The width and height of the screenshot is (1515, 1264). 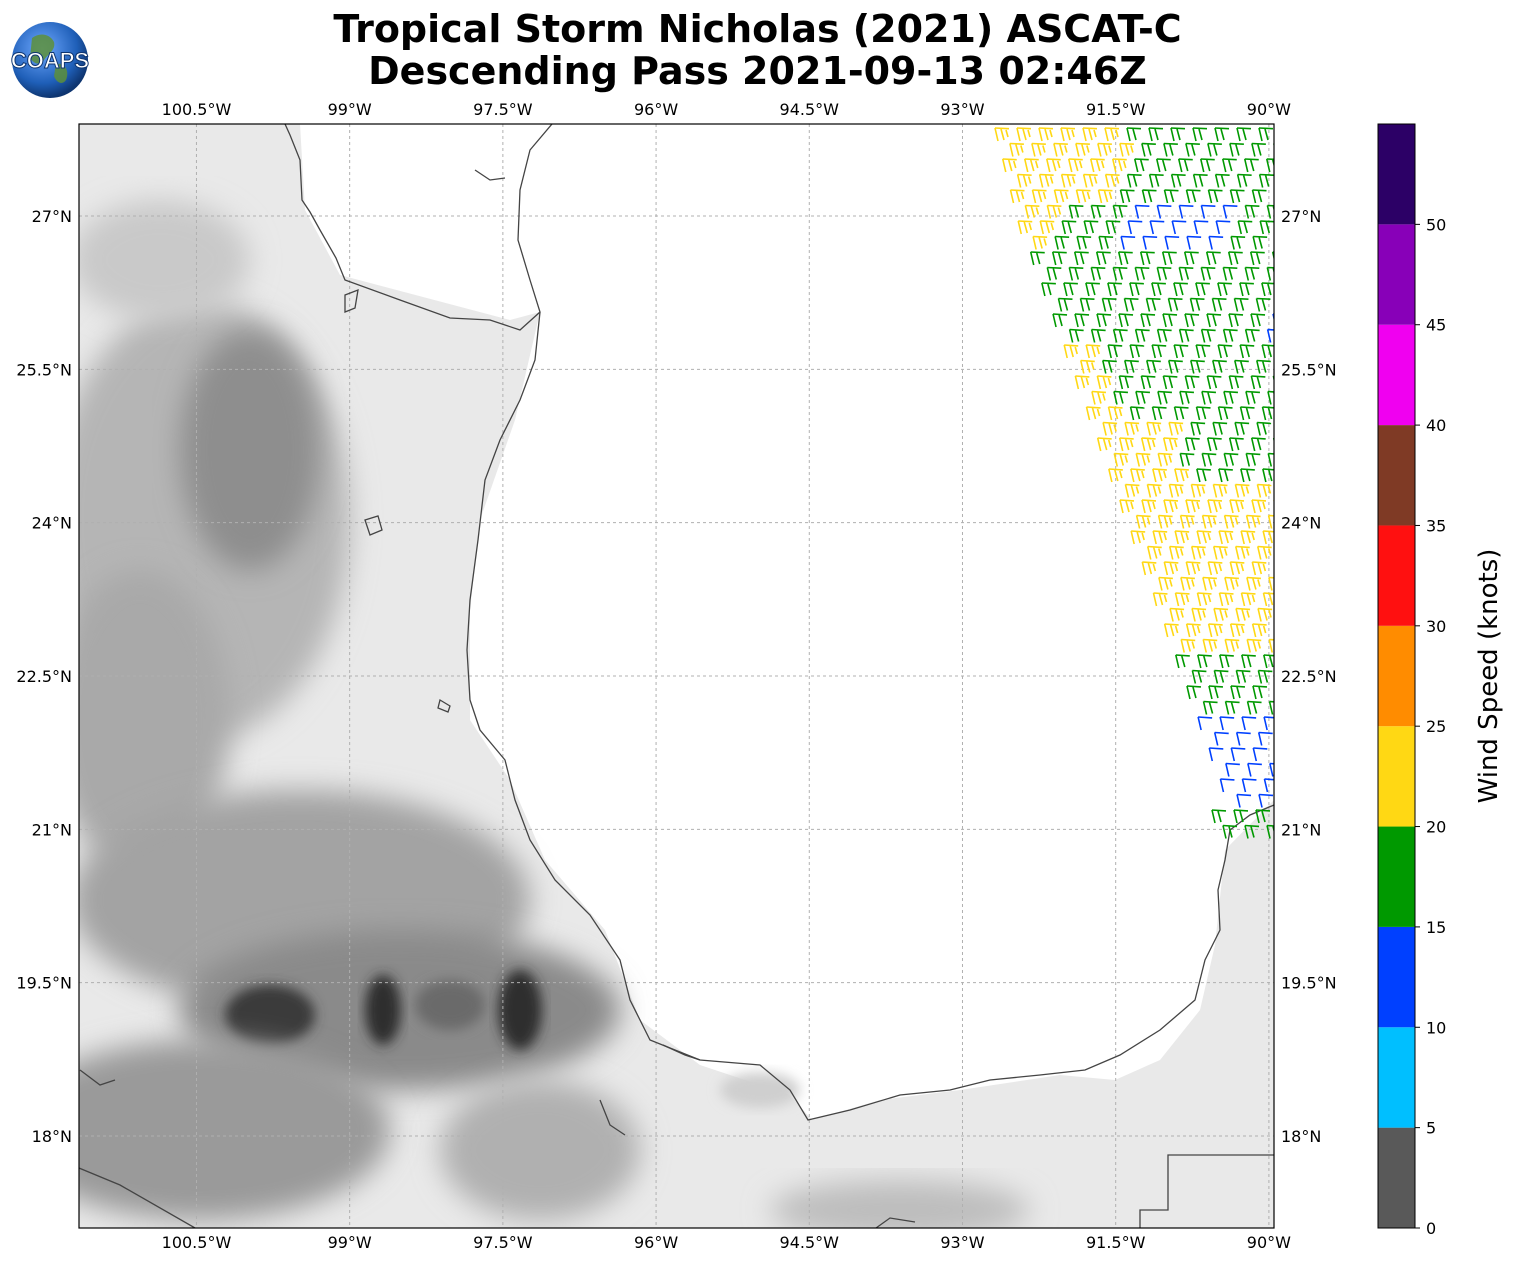 What do you see at coordinates (1396, 676) in the screenshot?
I see `colorbar-frame` at bounding box center [1396, 676].